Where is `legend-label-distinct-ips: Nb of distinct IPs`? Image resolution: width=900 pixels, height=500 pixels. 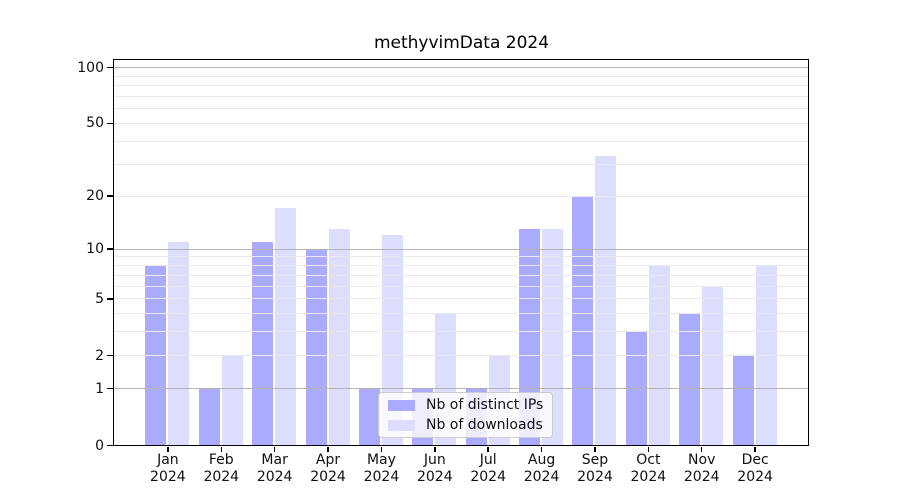
legend-label-distinct-ips: Nb of distinct IPs is located at coordinates (485, 405).